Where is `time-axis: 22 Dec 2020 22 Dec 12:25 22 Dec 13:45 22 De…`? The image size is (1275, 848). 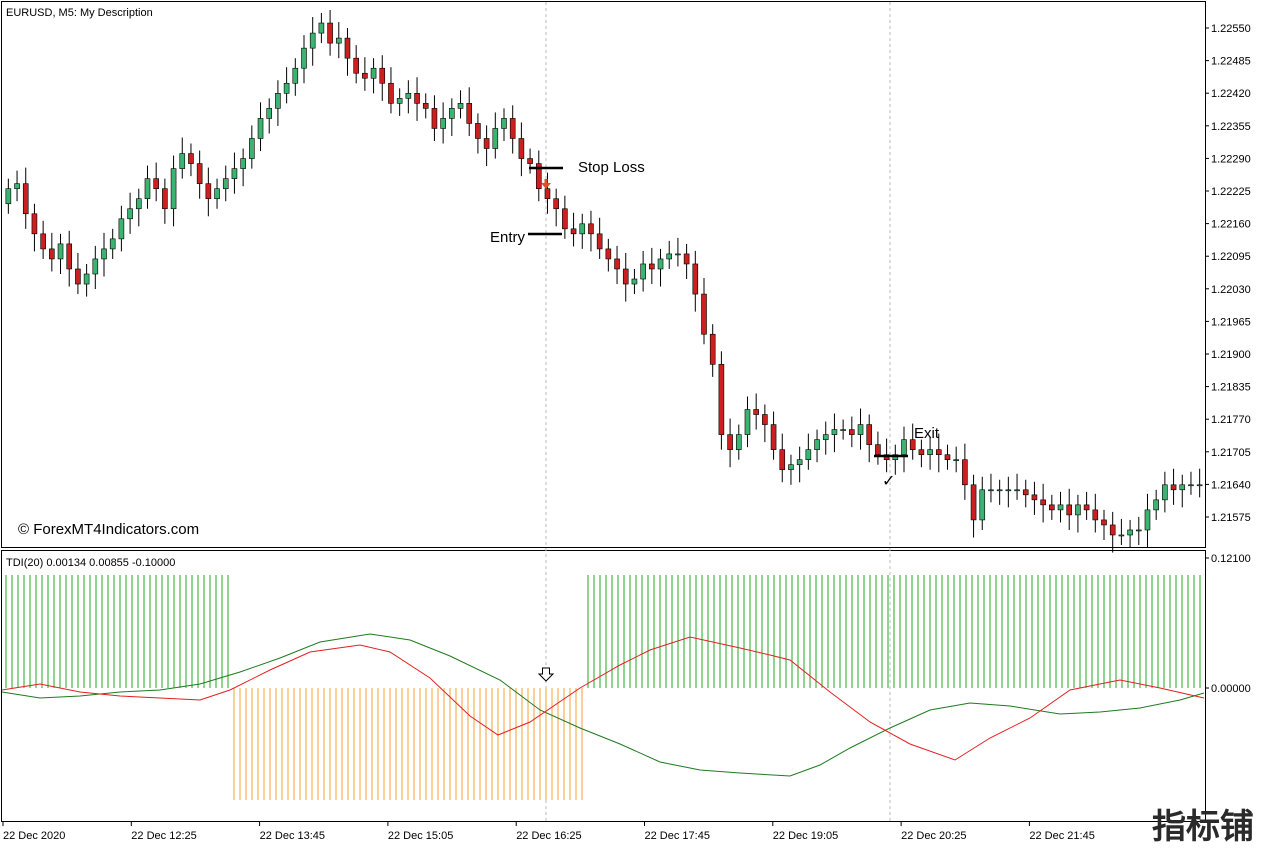
time-axis: 22 Dec 2020 22 Dec 12:25 22 Dec 13:45 22 De… is located at coordinates (548, 832).